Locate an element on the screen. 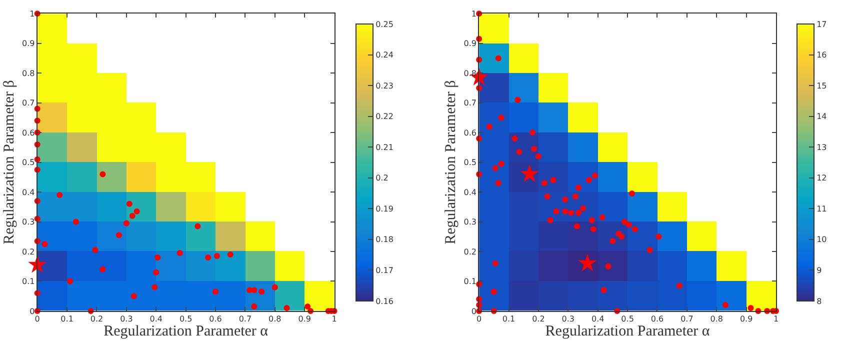  color-bar-label: 0.19 is located at coordinates (385, 209).